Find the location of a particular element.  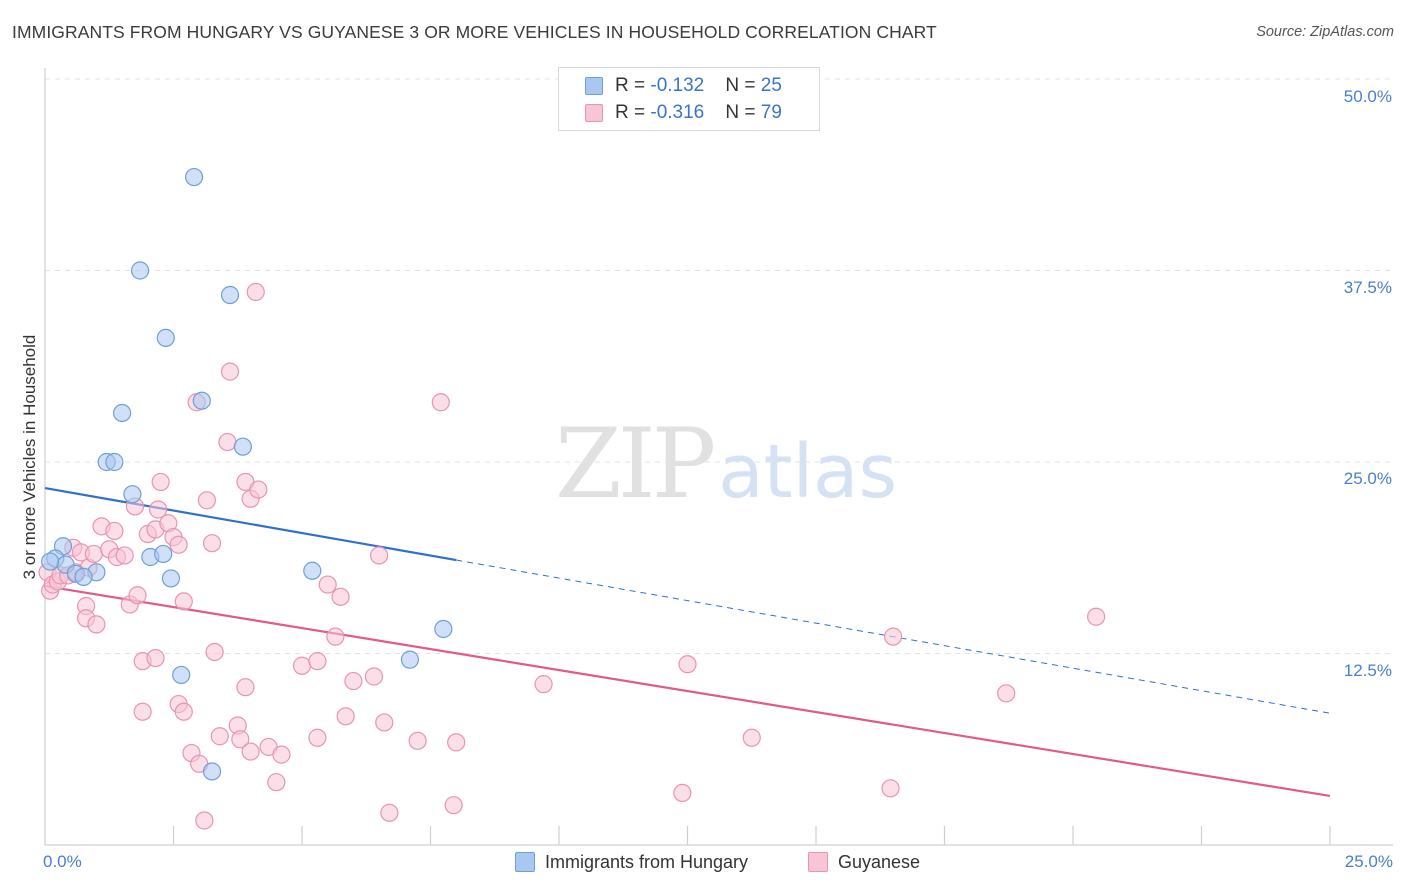

bottom-legend-label-guyanese: Guyanese is located at coordinates (879, 862).